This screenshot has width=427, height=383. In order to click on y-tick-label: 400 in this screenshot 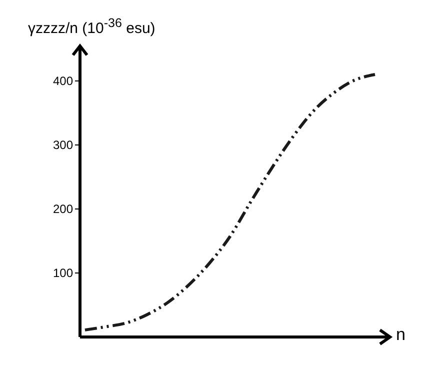, I will do `click(63, 81)`.